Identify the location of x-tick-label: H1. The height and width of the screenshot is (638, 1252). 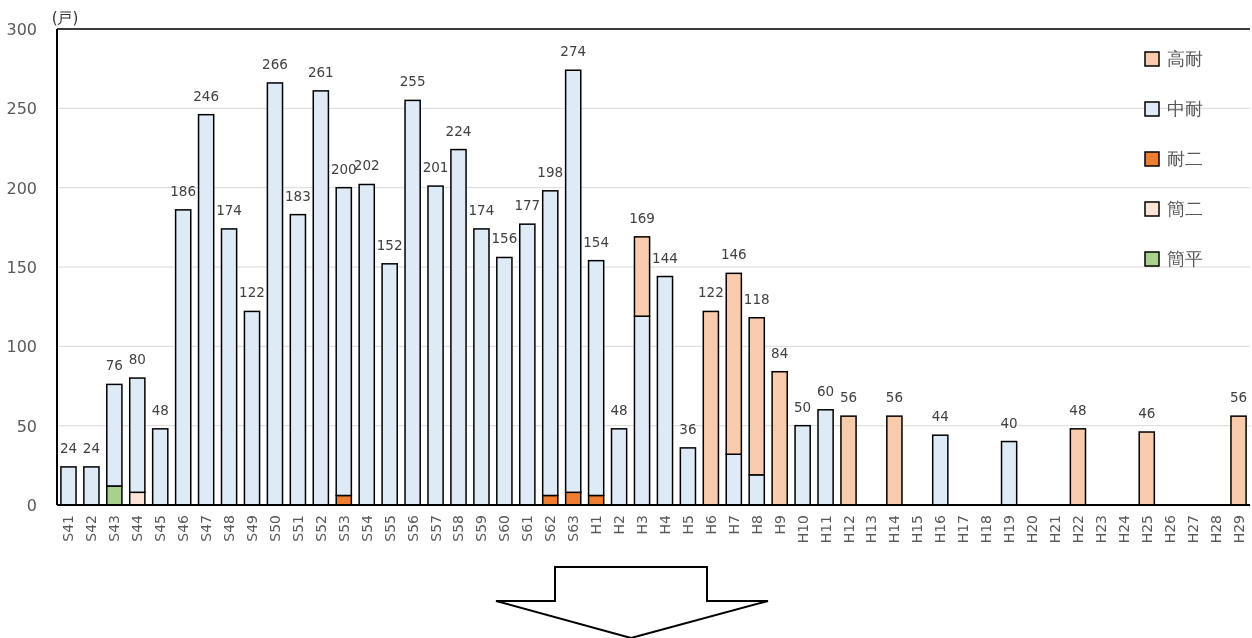
(596, 525).